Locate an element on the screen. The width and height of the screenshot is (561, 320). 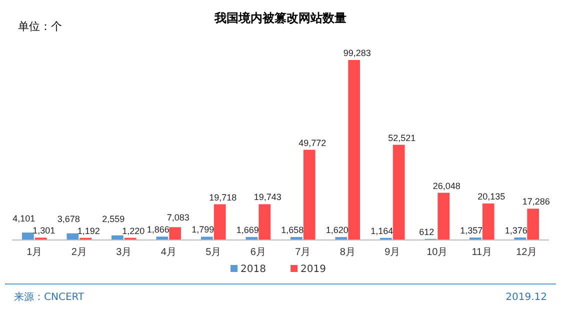
data-label: 612 is located at coordinates (426, 231).